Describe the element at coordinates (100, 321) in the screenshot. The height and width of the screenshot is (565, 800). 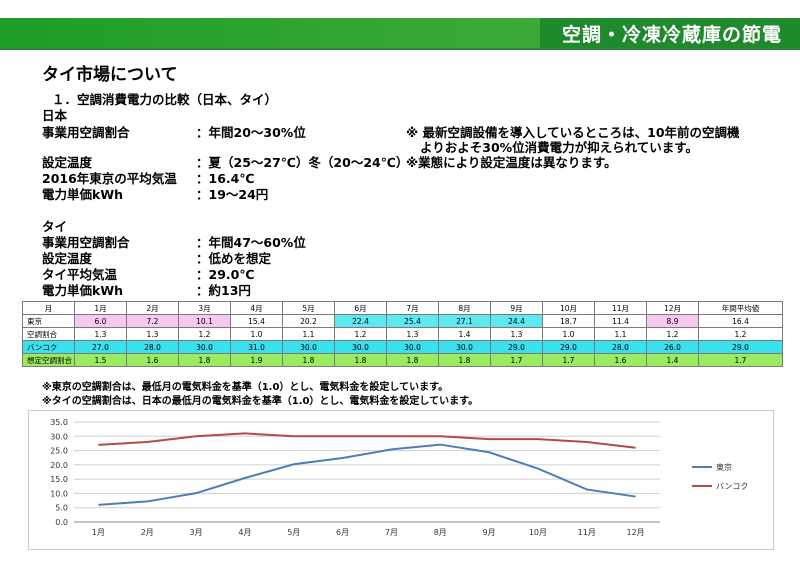
I see `table-cell: 6.0` at that location.